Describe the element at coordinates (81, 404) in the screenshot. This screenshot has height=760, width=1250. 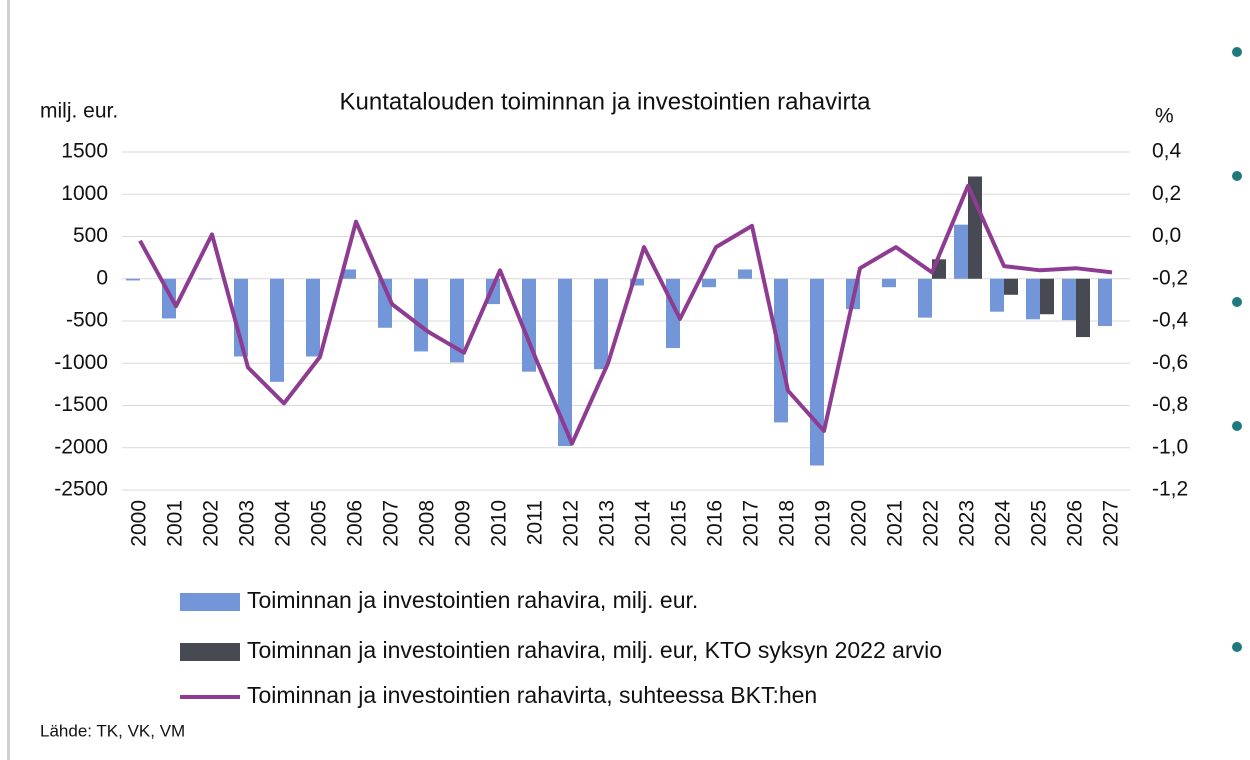
I see `y-tick-label: -1500` at that location.